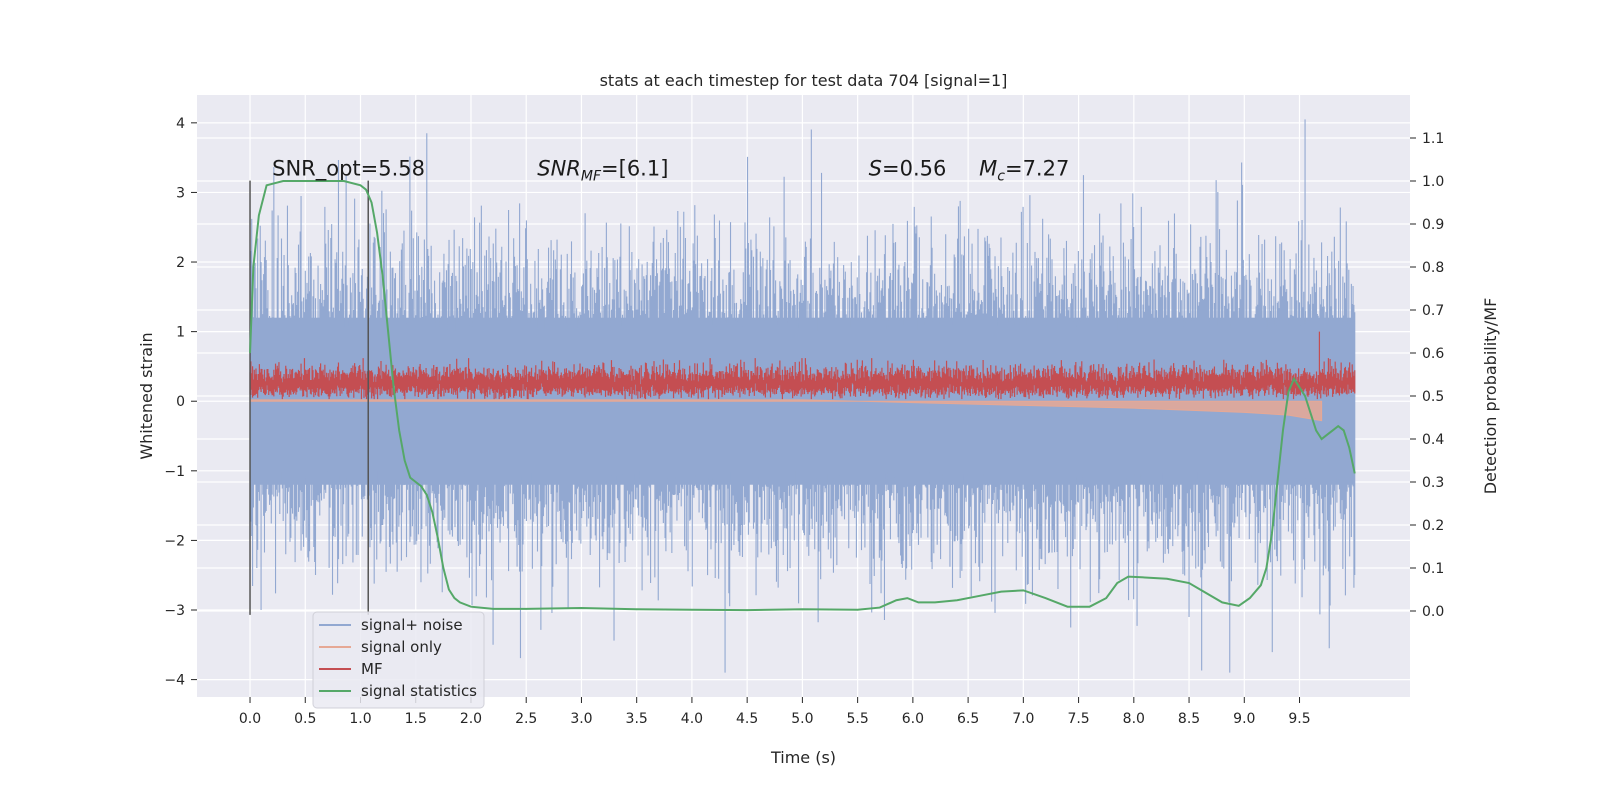 Image resolution: width=1600 pixels, height=800 pixels. Describe the element at coordinates (1433, 139) in the screenshot. I see `y-right-tick-label: 1.1` at that location.